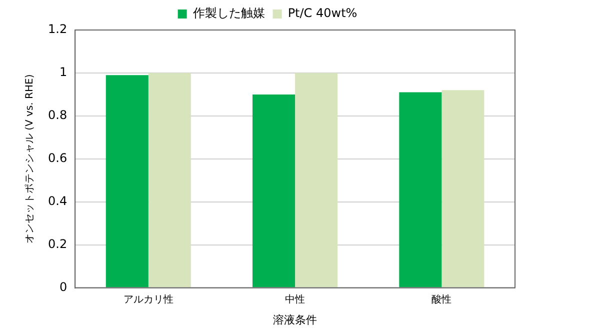 This screenshot has height=331, width=590. Describe the element at coordinates (228, 13) in the screenshot. I see `legend-label: 作製した触媒` at that location.